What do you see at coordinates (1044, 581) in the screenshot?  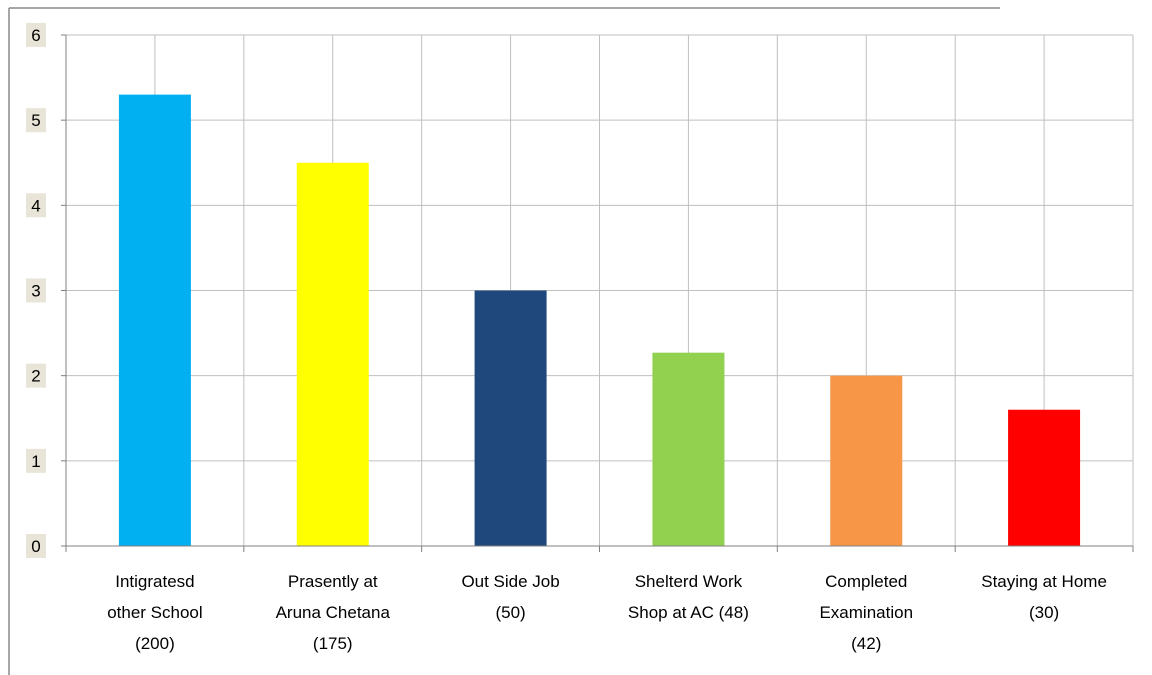 I see `x-category-label: Staying at Home` at bounding box center [1044, 581].